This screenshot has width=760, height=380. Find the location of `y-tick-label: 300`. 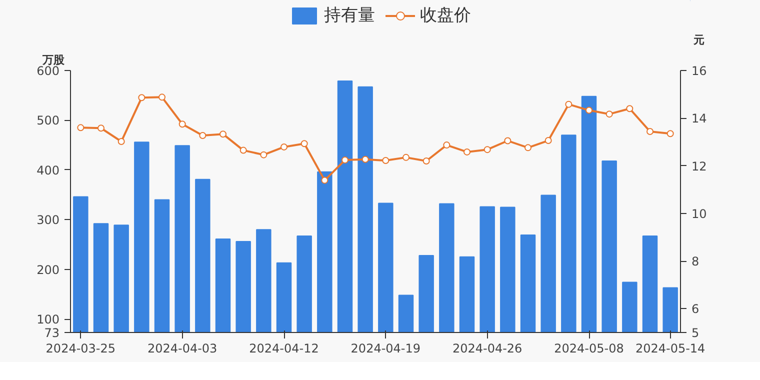

y-tick-label: 300 is located at coordinates (48, 220).